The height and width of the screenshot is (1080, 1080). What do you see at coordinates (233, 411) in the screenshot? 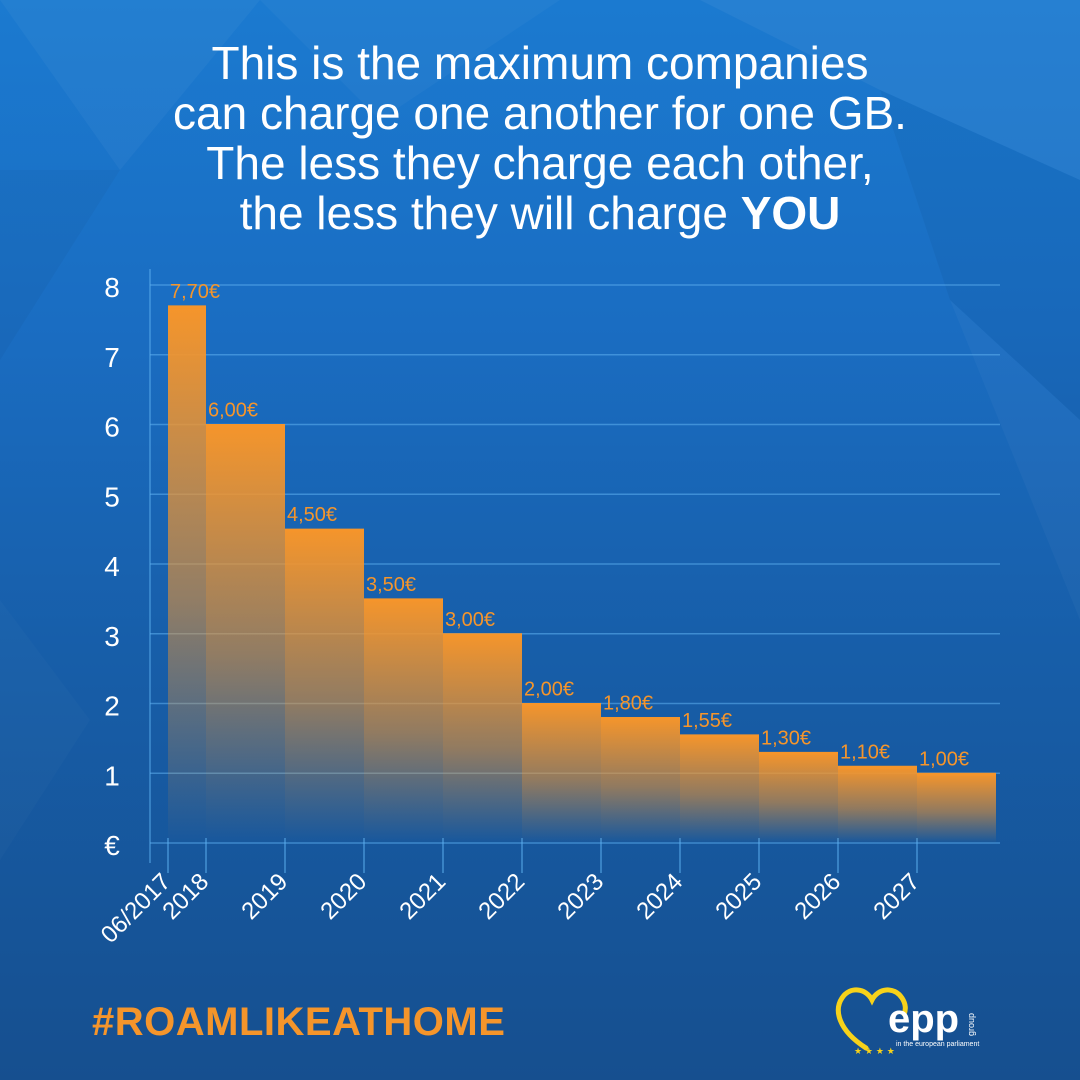
I see `data-label: 6,00€` at bounding box center [233, 411].